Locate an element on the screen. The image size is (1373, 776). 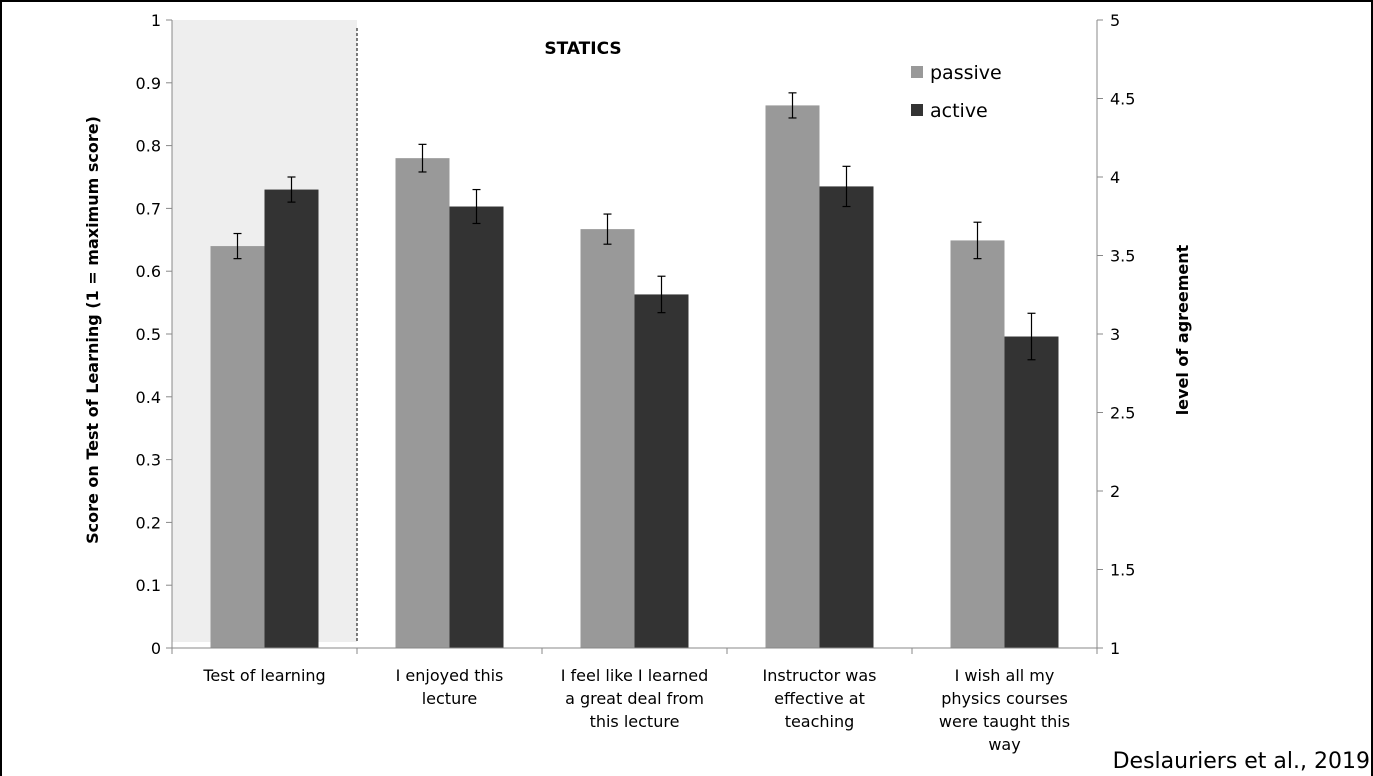
category-label-0: Test of learning is located at coordinates (263, 675).